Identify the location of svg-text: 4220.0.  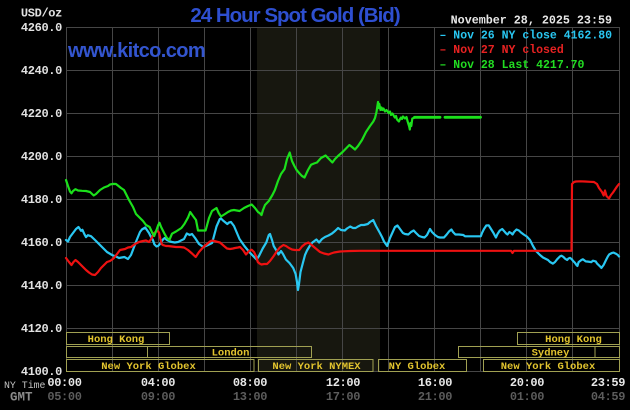
(41, 114).